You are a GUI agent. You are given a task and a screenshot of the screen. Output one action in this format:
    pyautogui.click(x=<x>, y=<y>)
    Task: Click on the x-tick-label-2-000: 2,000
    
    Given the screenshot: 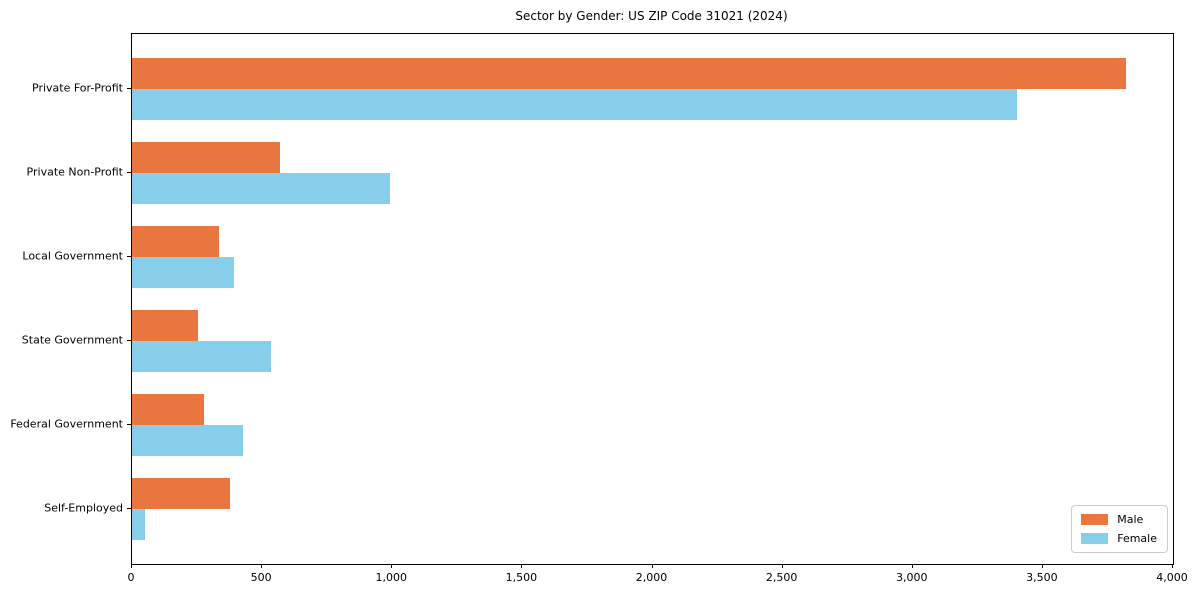 What is the action you would take?
    pyautogui.click(x=651, y=577)
    